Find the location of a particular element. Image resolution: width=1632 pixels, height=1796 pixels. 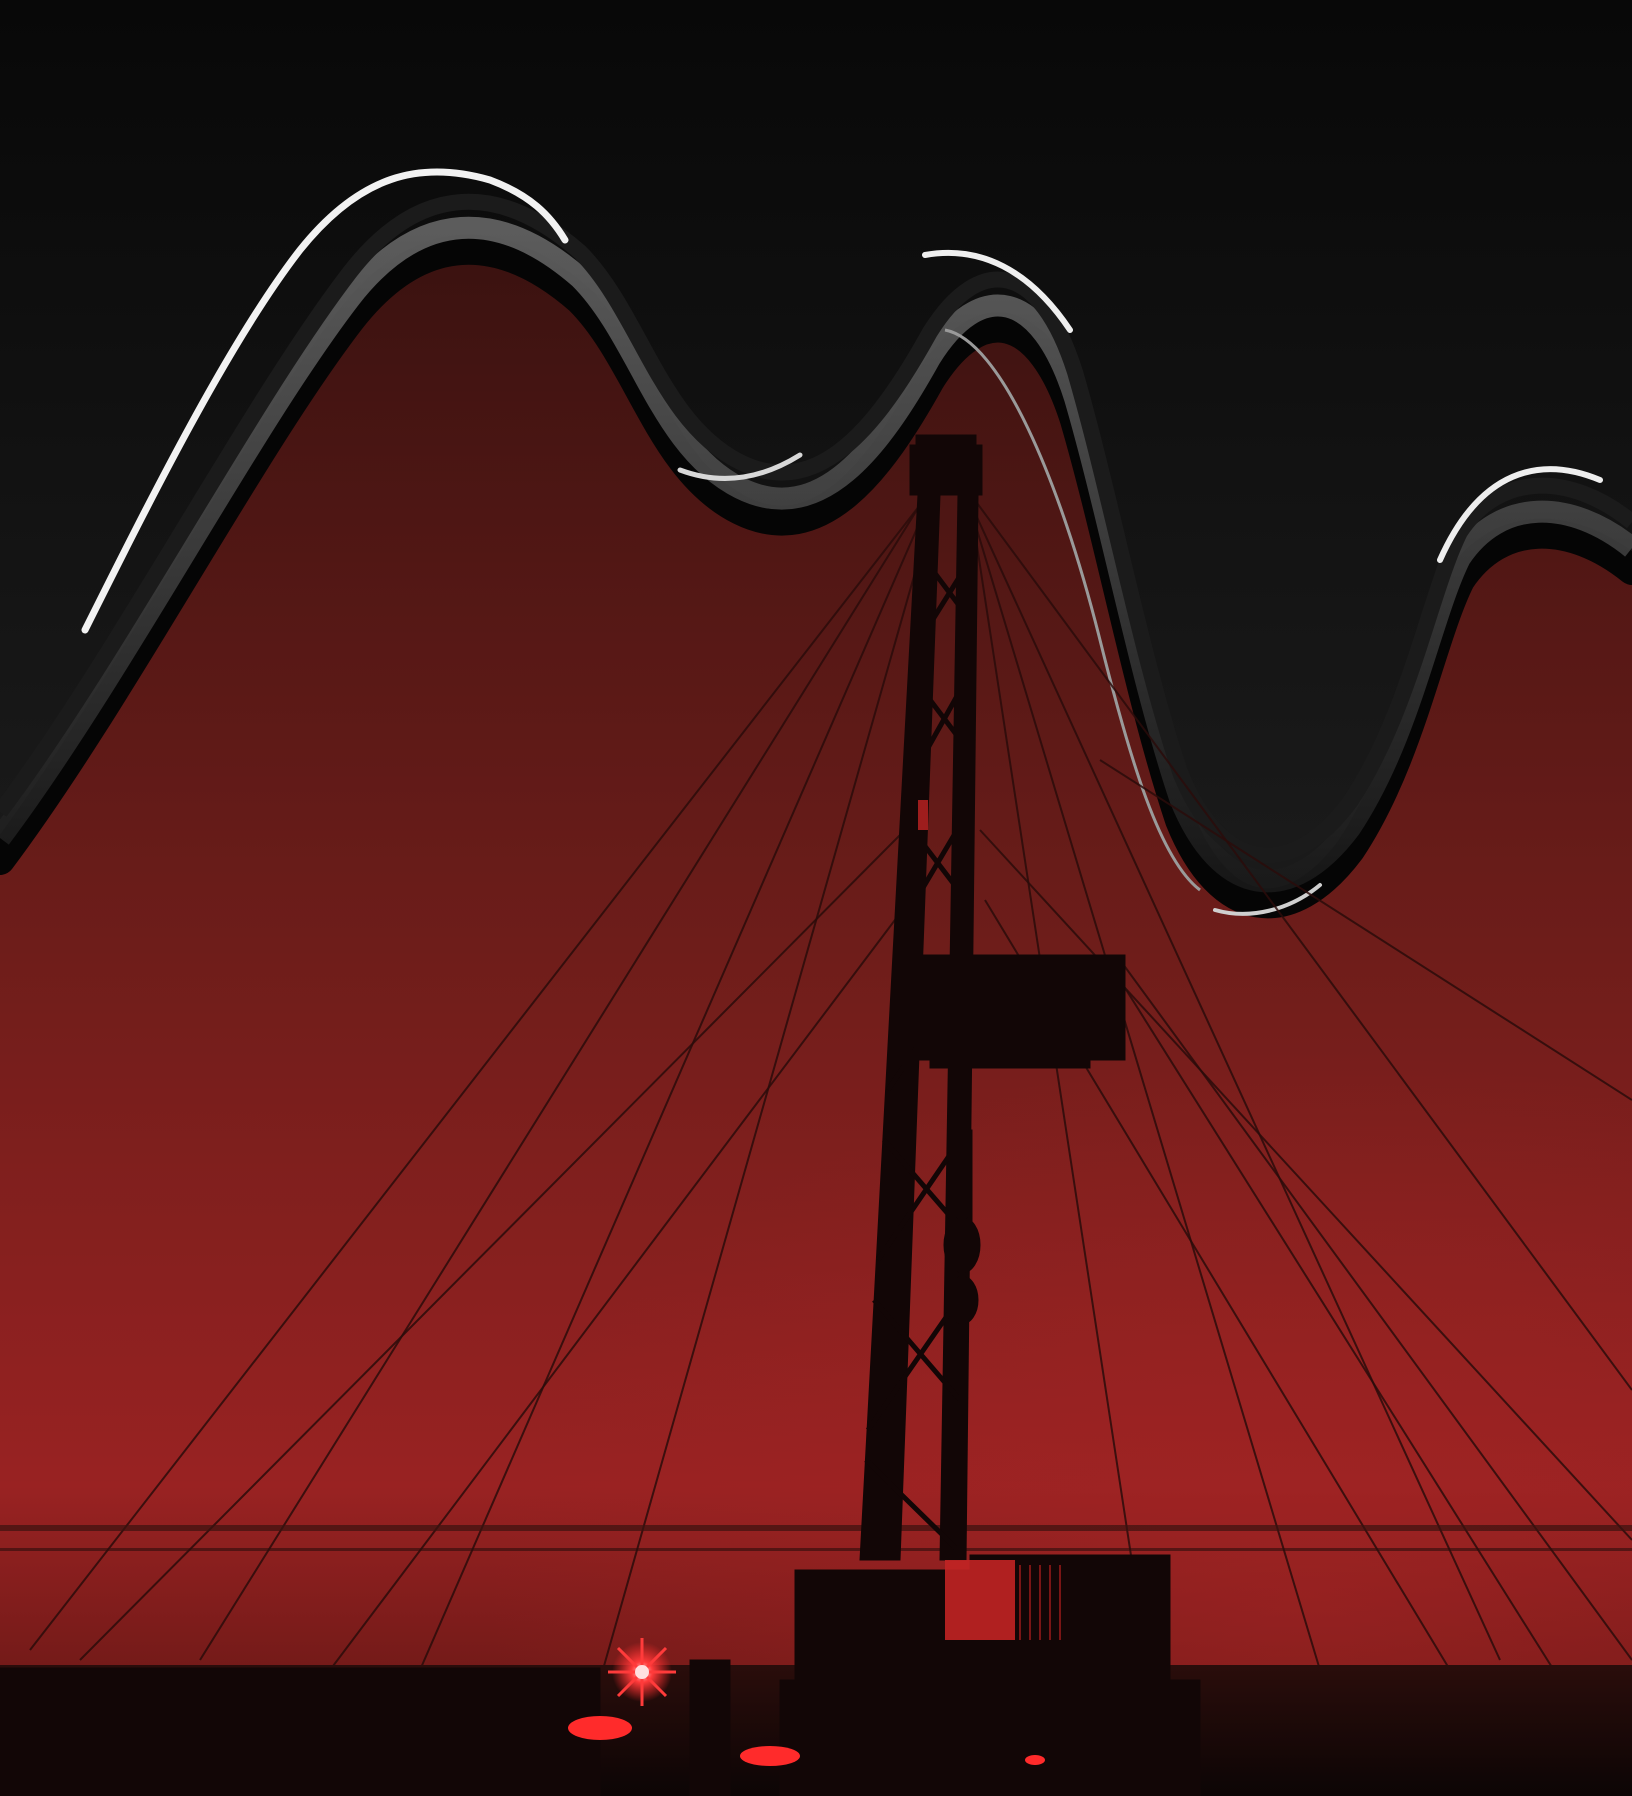

lit-building is located at coordinates (980, 1600).